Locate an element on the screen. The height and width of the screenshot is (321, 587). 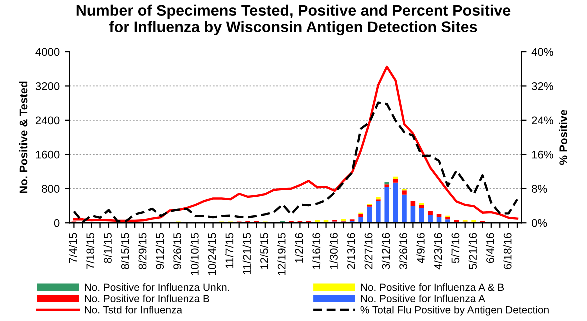
x-tick-label: 3/12/16 is located at coordinates (386, 251).